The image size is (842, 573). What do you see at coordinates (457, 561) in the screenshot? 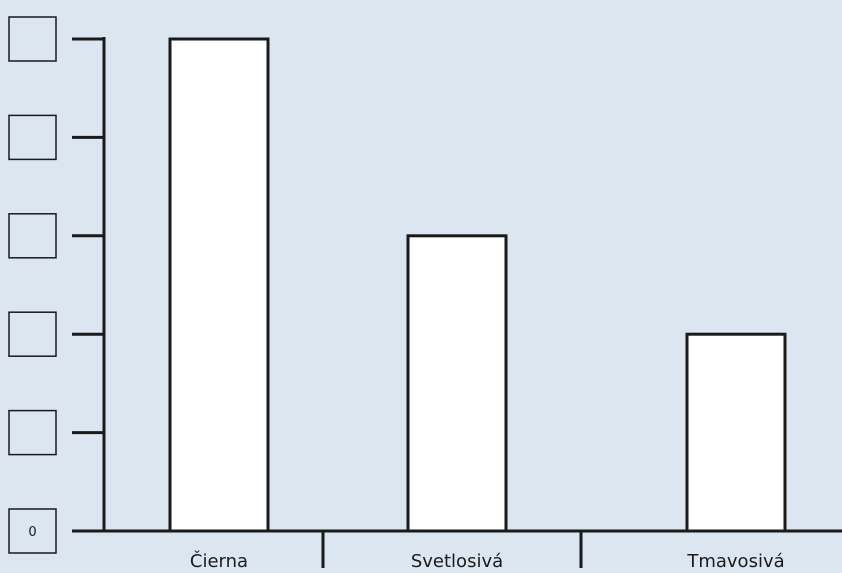
I see `x-tick-label-1: Svetlosivá` at bounding box center [457, 561].